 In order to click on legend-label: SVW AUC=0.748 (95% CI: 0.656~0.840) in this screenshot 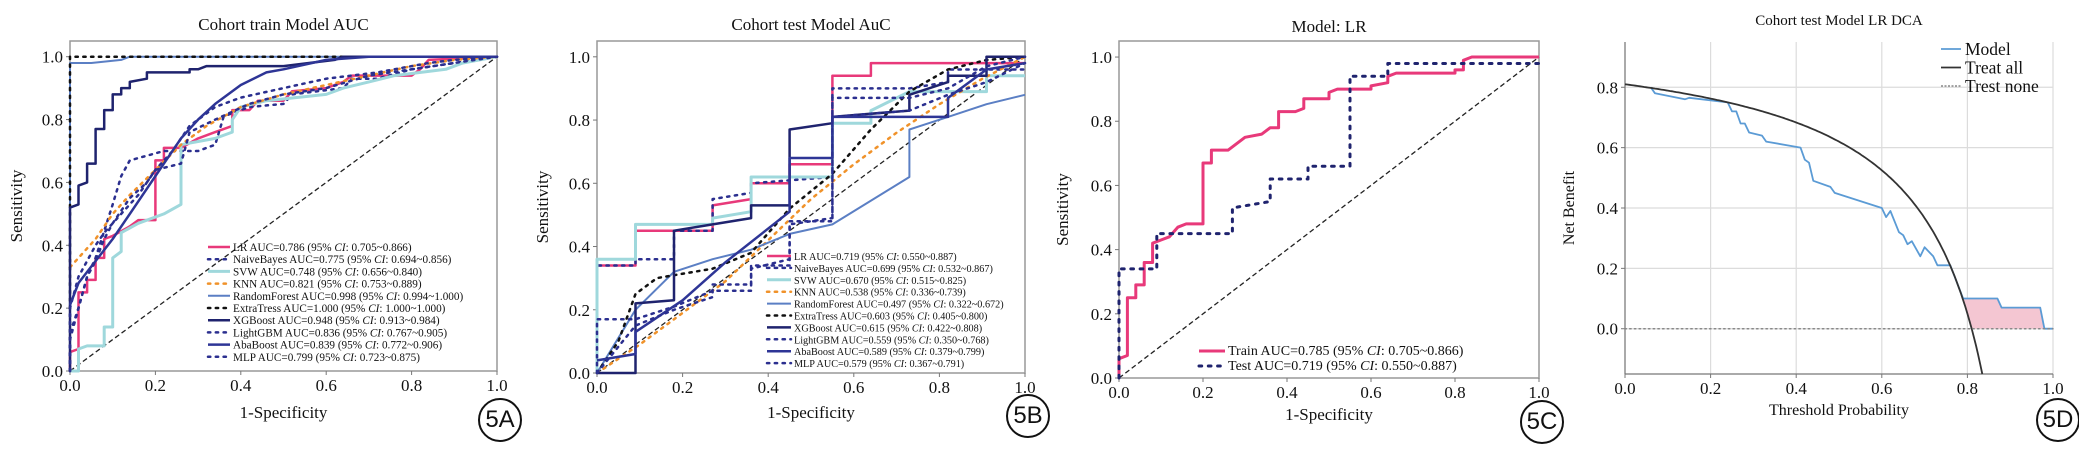, I will do `click(327, 272)`.